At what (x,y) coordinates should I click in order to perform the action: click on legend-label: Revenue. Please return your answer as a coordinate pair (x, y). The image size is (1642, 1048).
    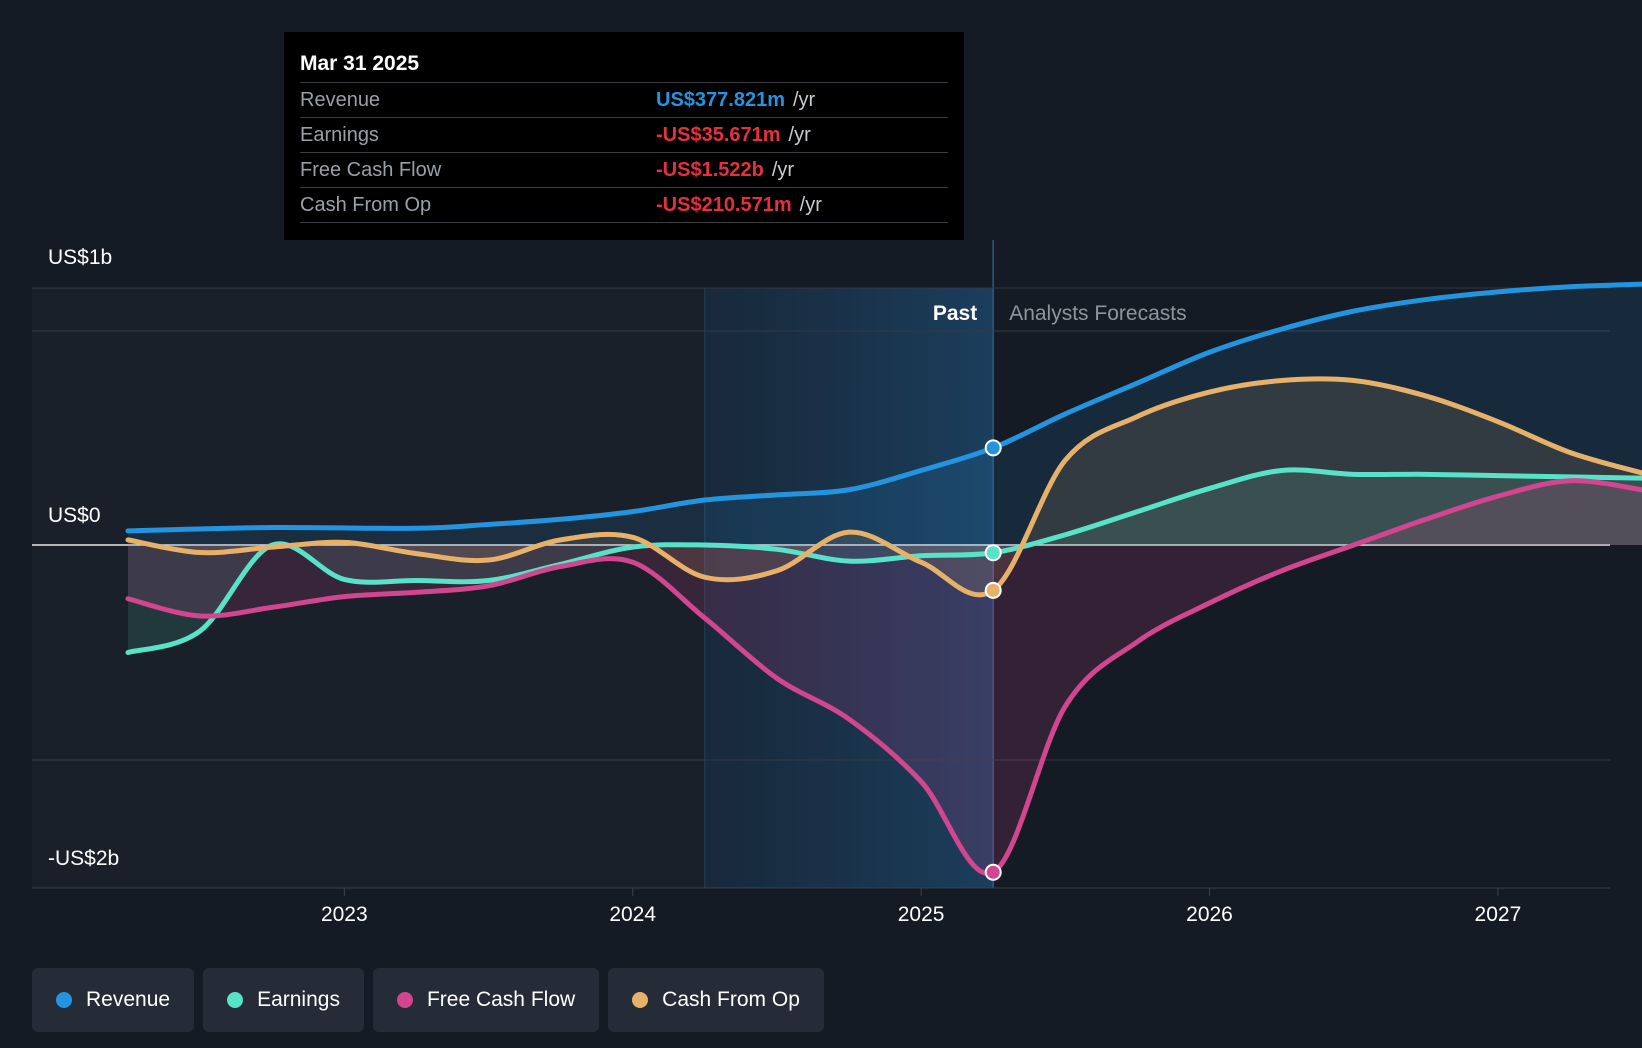
    Looking at the image, I should click on (128, 999).